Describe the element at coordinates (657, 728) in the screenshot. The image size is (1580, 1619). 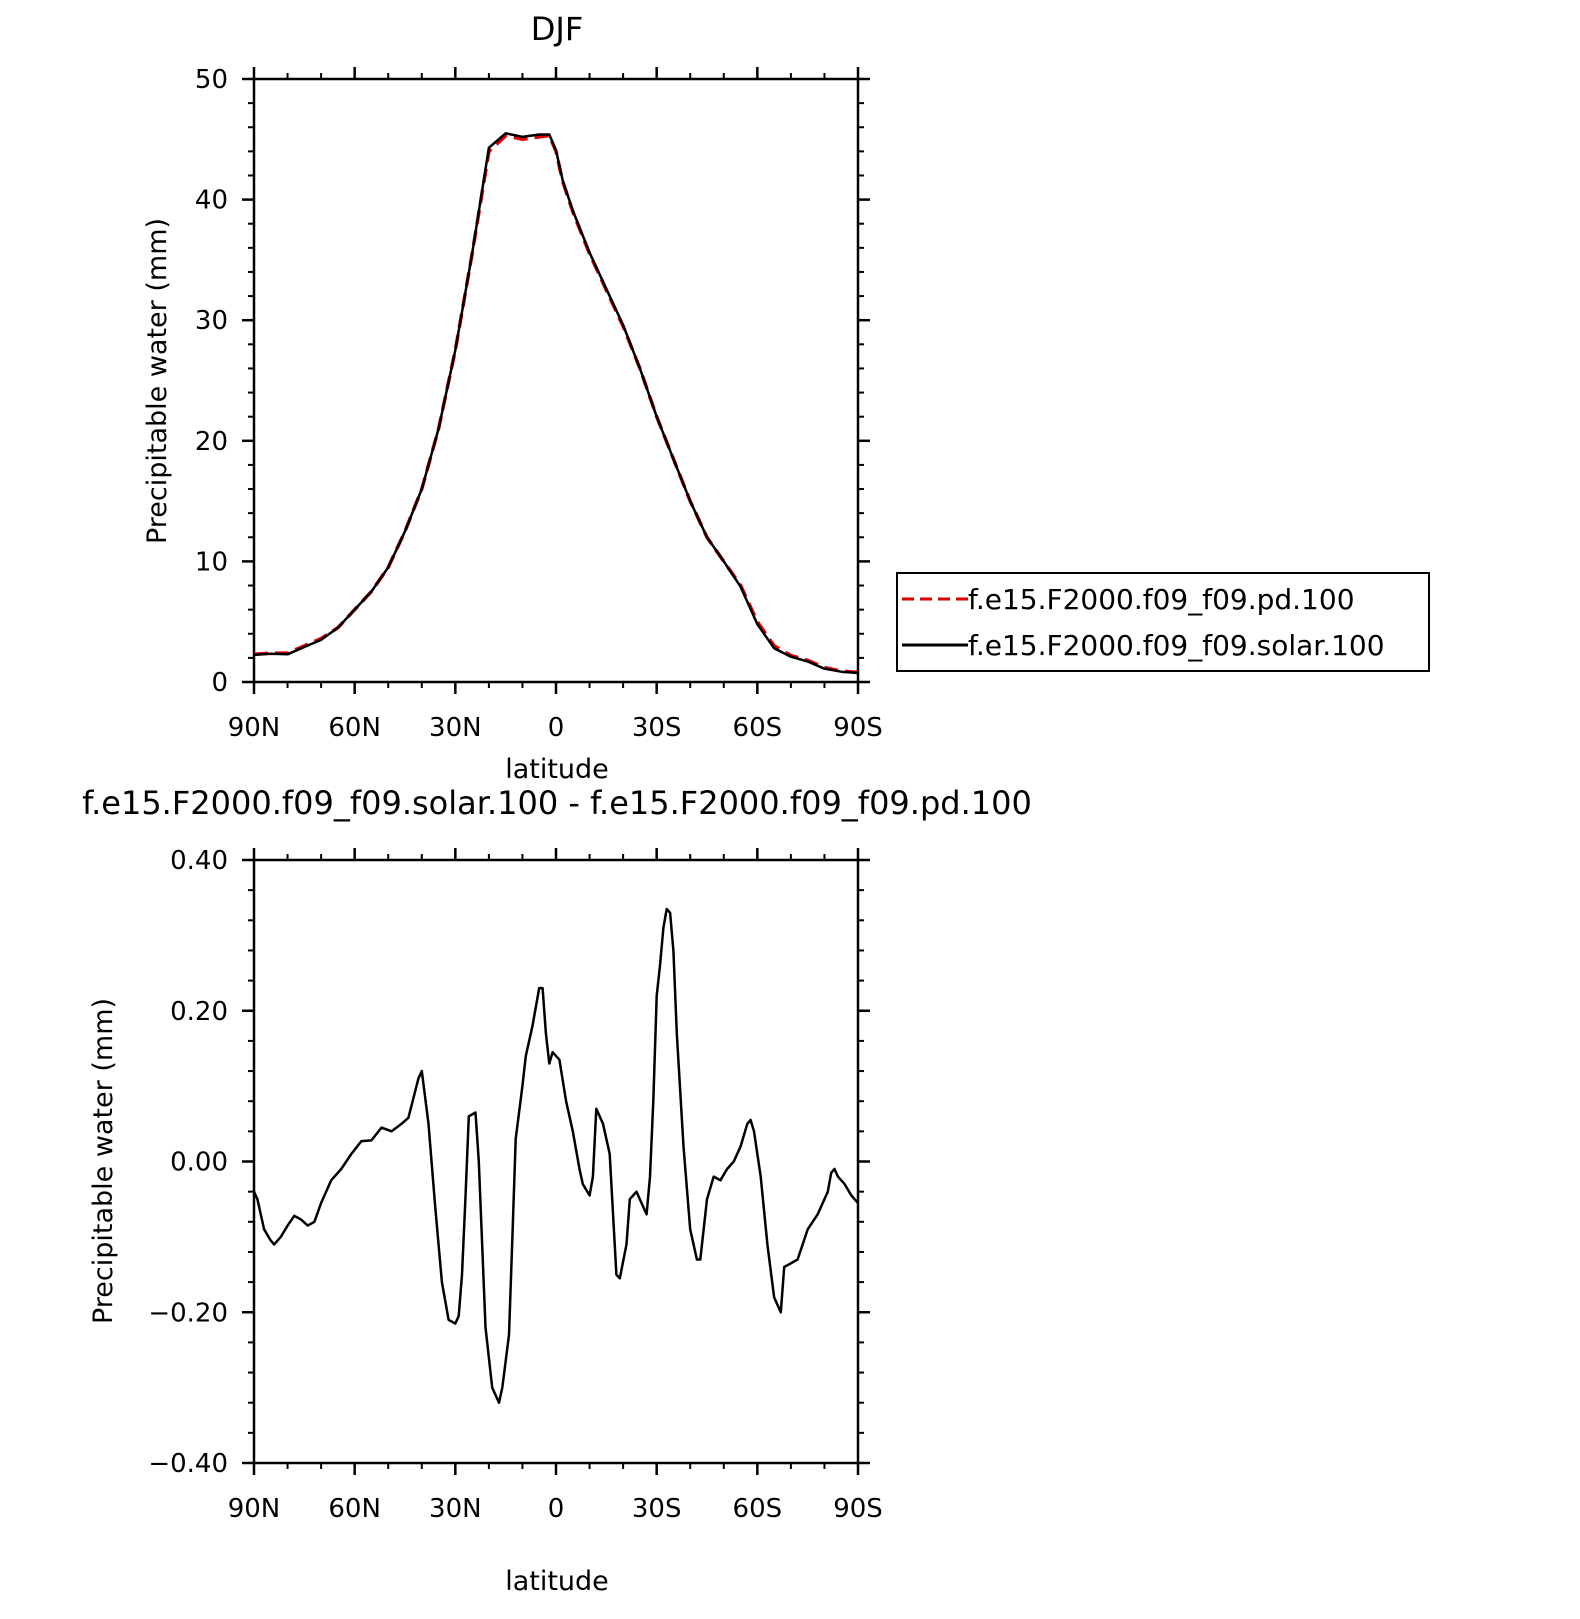
I see `top-xtick-label: 30S` at that location.